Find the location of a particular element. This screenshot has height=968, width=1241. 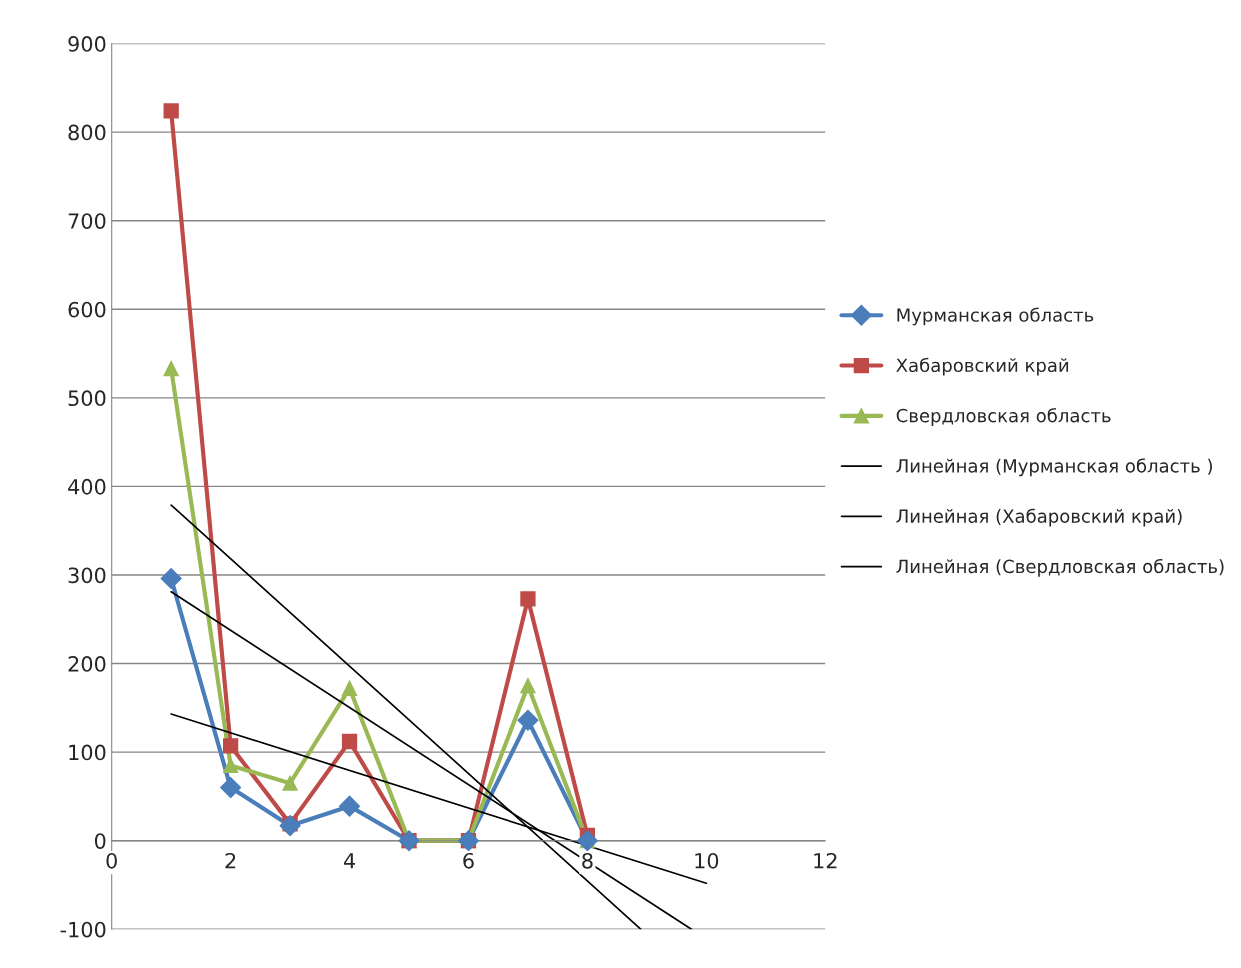

x-tick-label: 2 is located at coordinates (230, 860).